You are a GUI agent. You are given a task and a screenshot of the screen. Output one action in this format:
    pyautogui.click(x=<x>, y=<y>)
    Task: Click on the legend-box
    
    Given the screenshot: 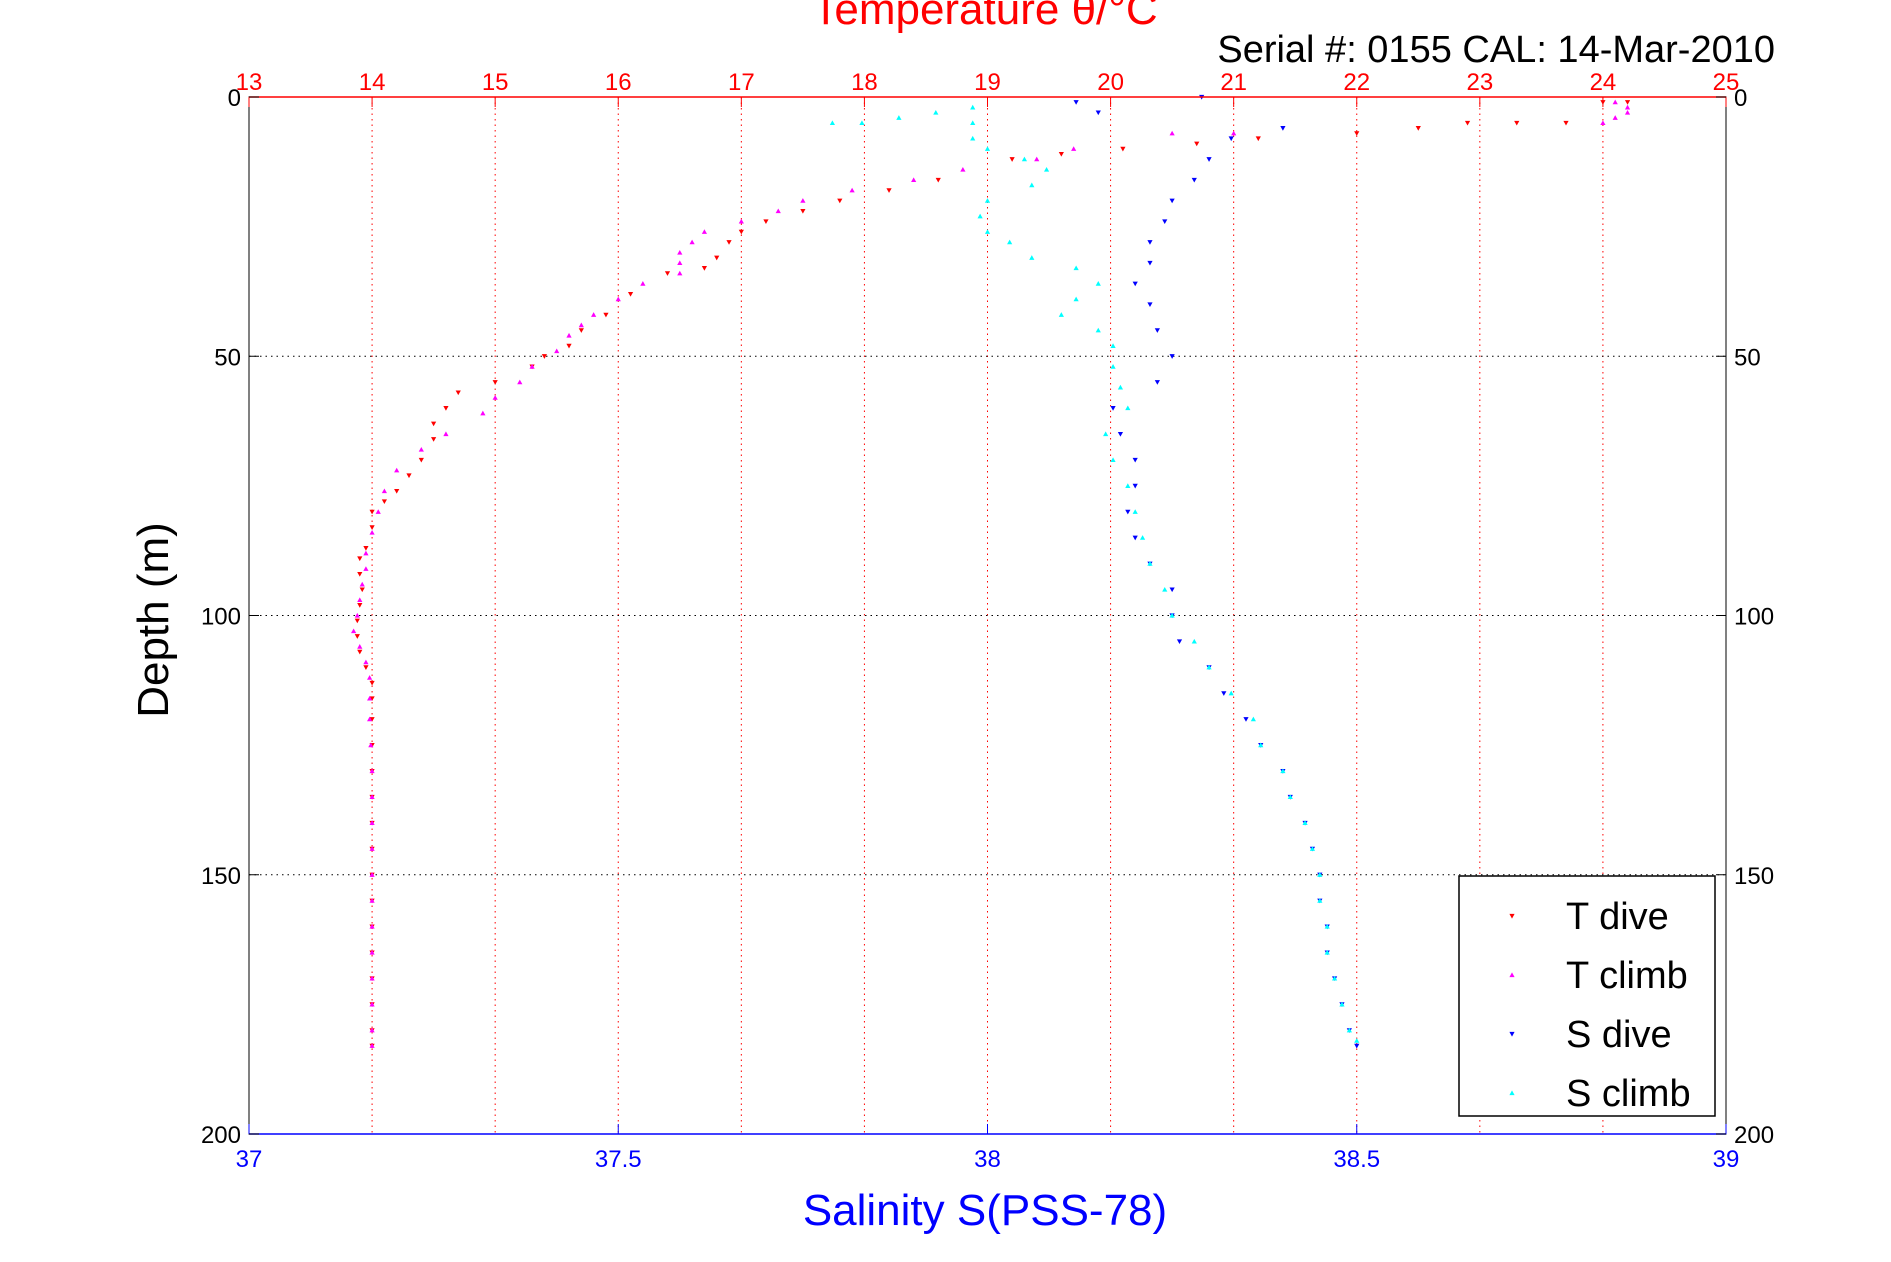 What is the action you would take?
    pyautogui.click(x=1587, y=996)
    